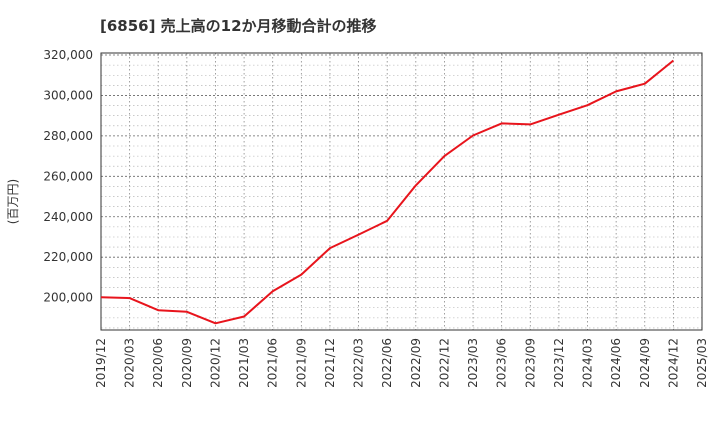 The image size is (720, 440). I want to click on y-tick-label: 220,000, so click(68, 257).